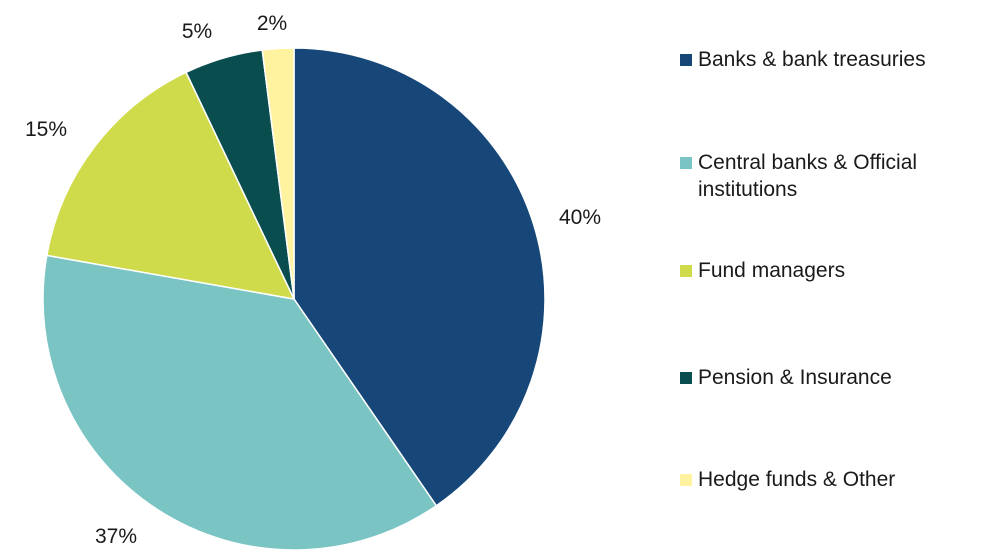  I want to click on data-label-banks: 40%, so click(580, 217).